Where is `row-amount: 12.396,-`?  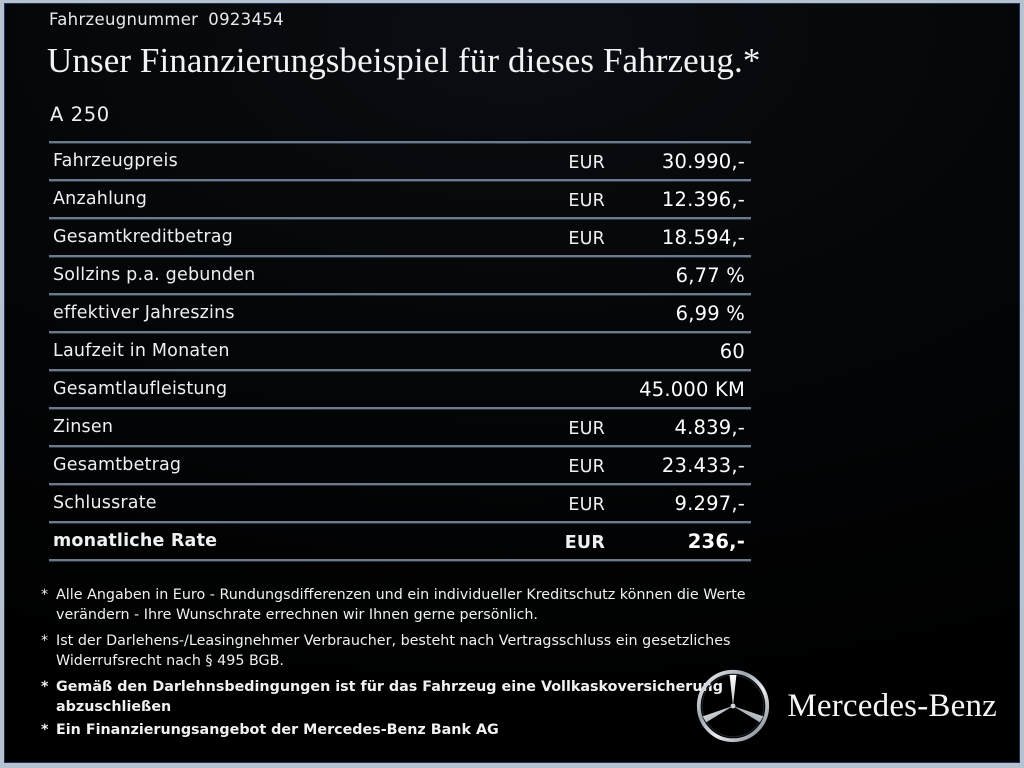
row-amount: 12.396,- is located at coordinates (703, 199).